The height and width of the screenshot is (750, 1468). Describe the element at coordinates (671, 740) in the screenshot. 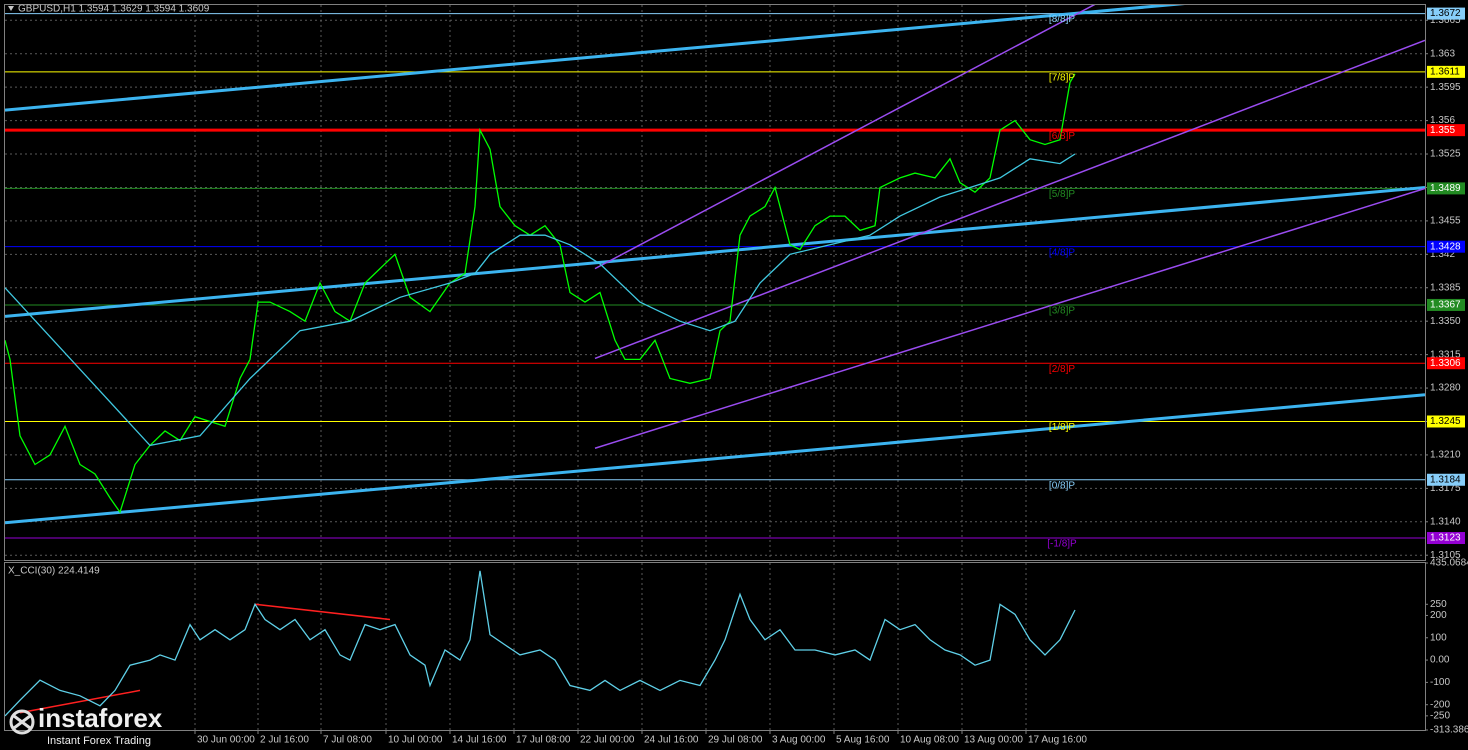

I see `x-tick-label: 24 Jul 16:00` at that location.